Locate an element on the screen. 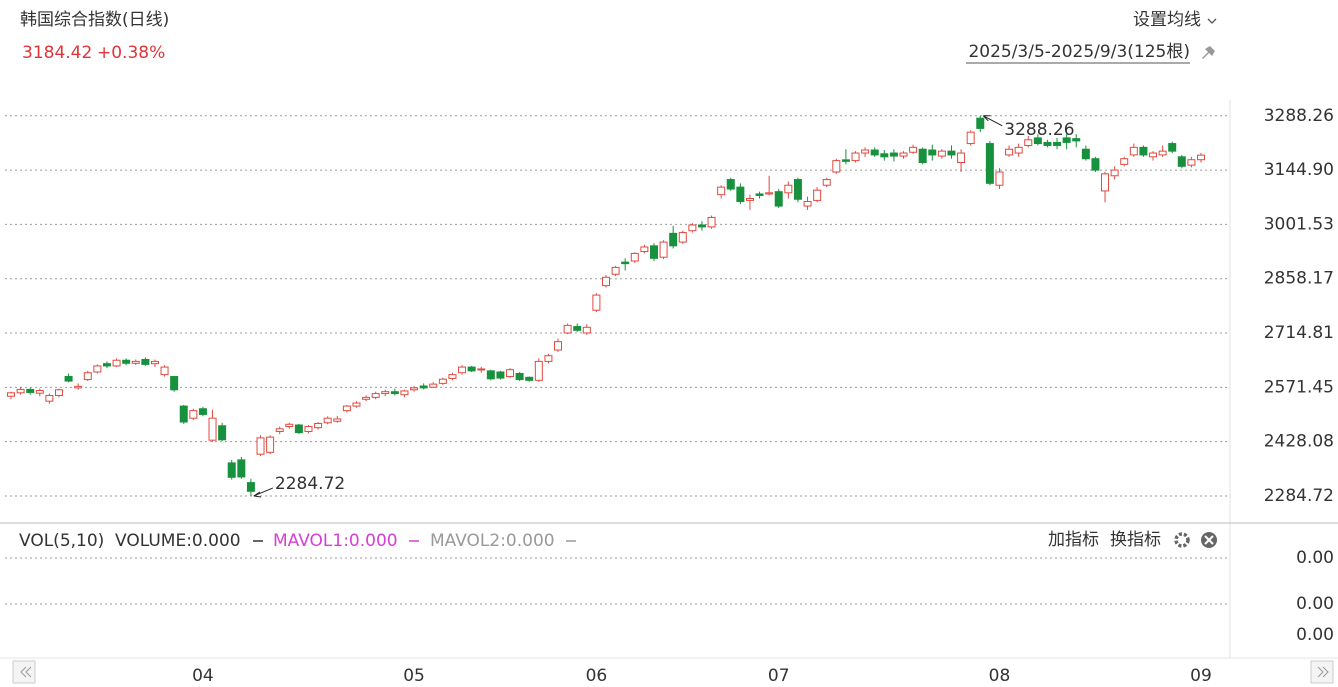 This screenshot has height=687, width=1338. arrow-head is located at coordinates (257, 494).